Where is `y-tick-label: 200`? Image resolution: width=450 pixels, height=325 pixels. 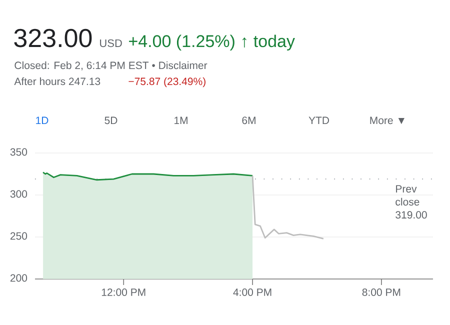
y-tick-label: 200 is located at coordinates (19, 278).